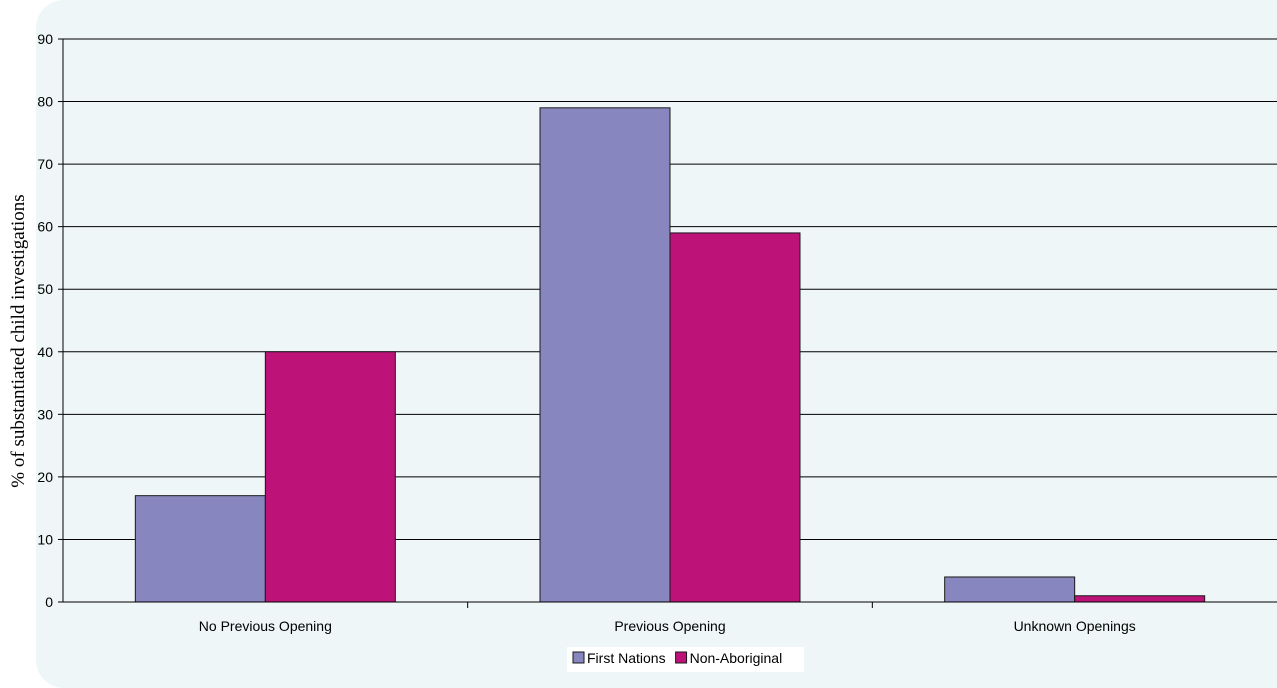 This screenshot has height=688, width=1277. I want to click on y-axis-title: % of substantiated child investigations, so click(18, 340).